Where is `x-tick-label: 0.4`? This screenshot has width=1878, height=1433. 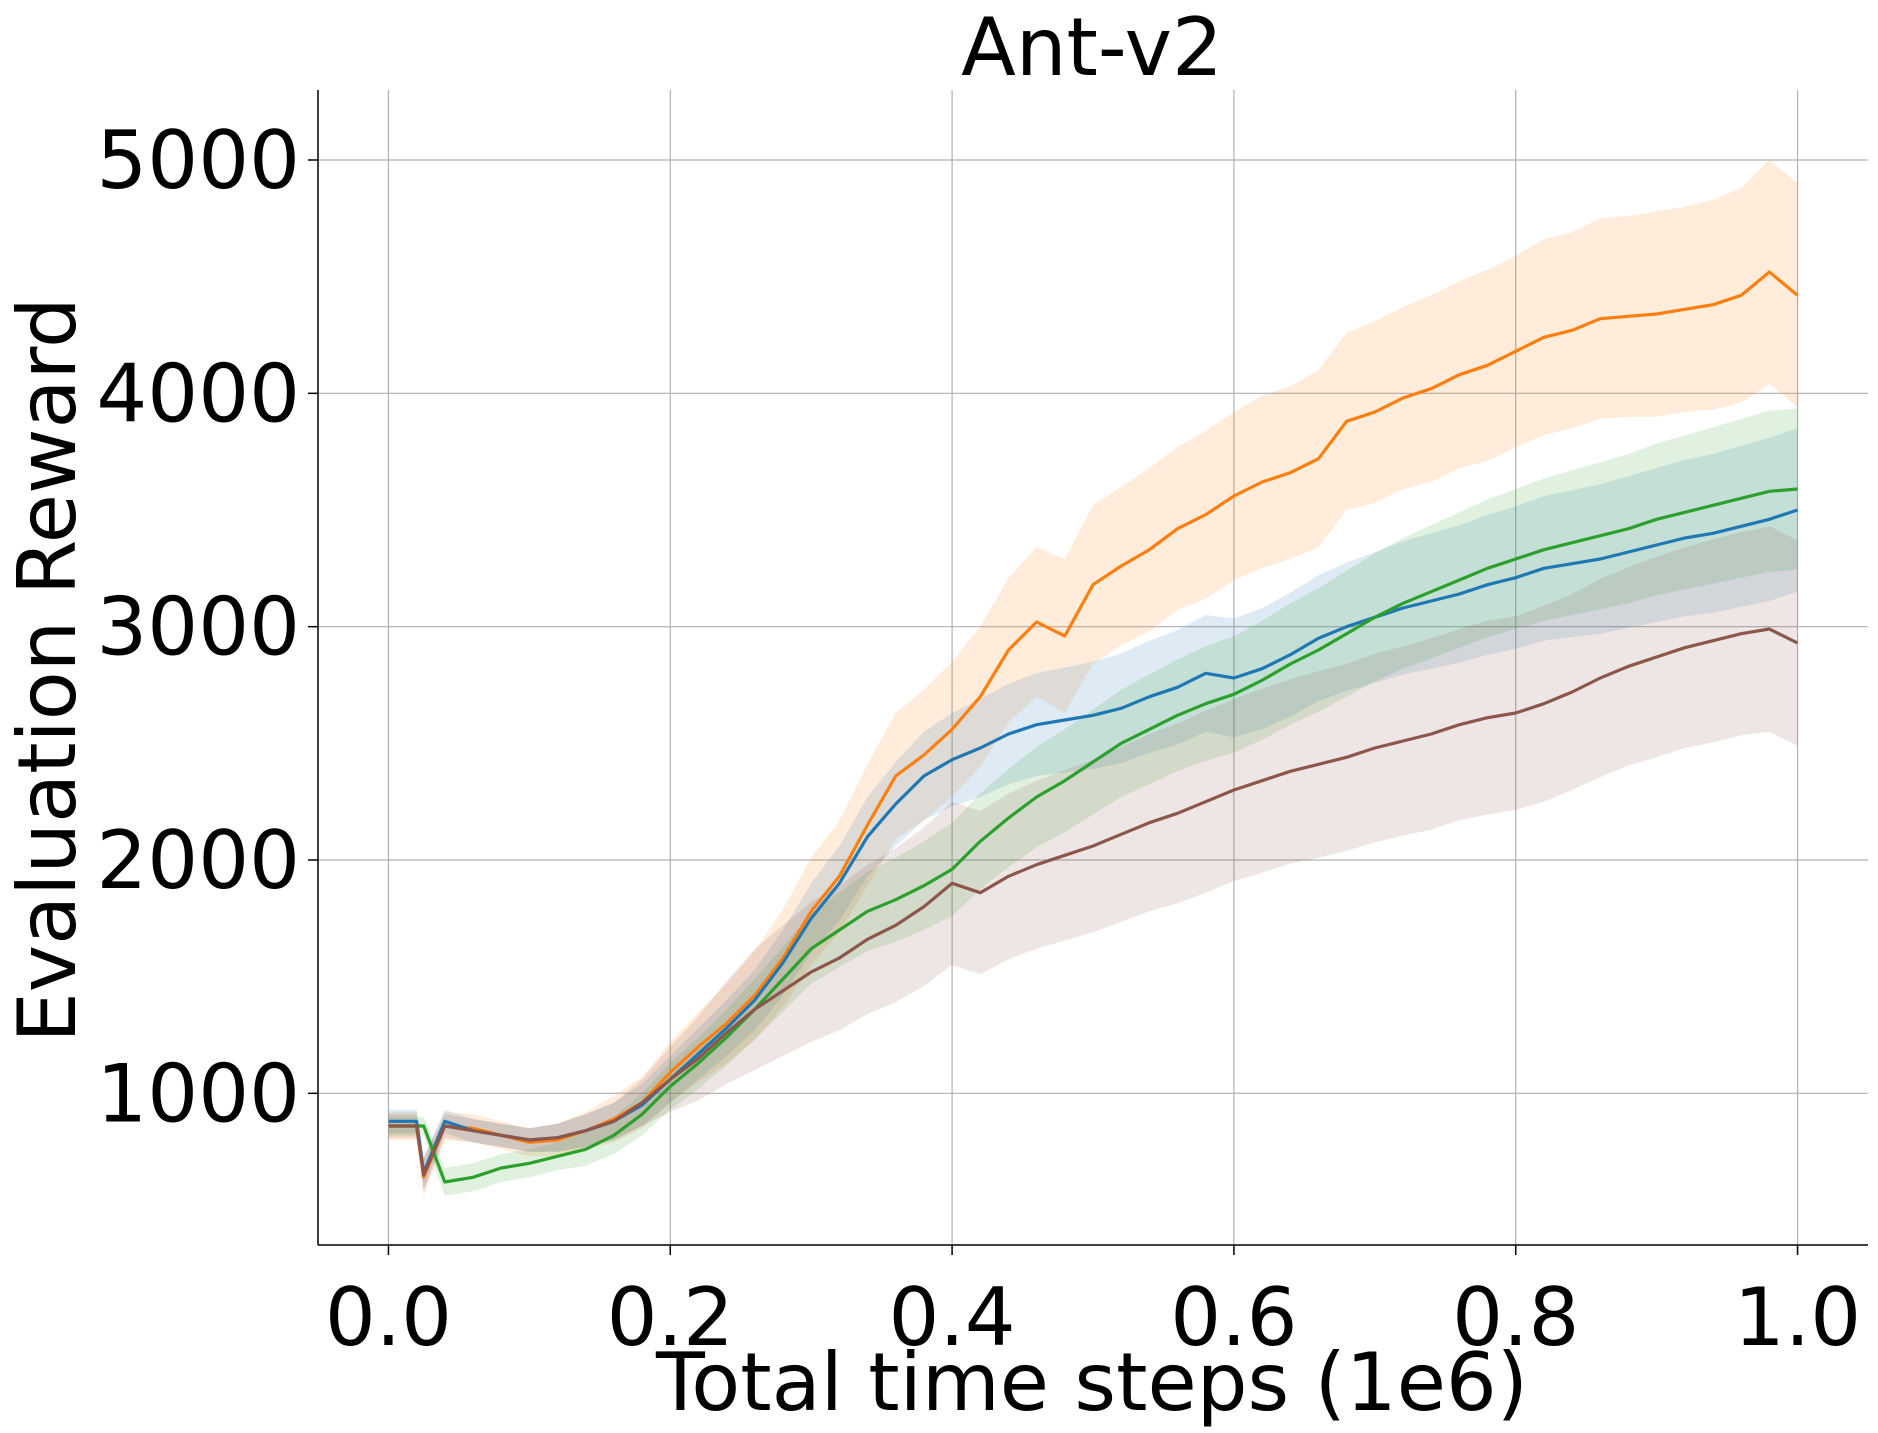
x-tick-label: 0.4 is located at coordinates (951, 1317).